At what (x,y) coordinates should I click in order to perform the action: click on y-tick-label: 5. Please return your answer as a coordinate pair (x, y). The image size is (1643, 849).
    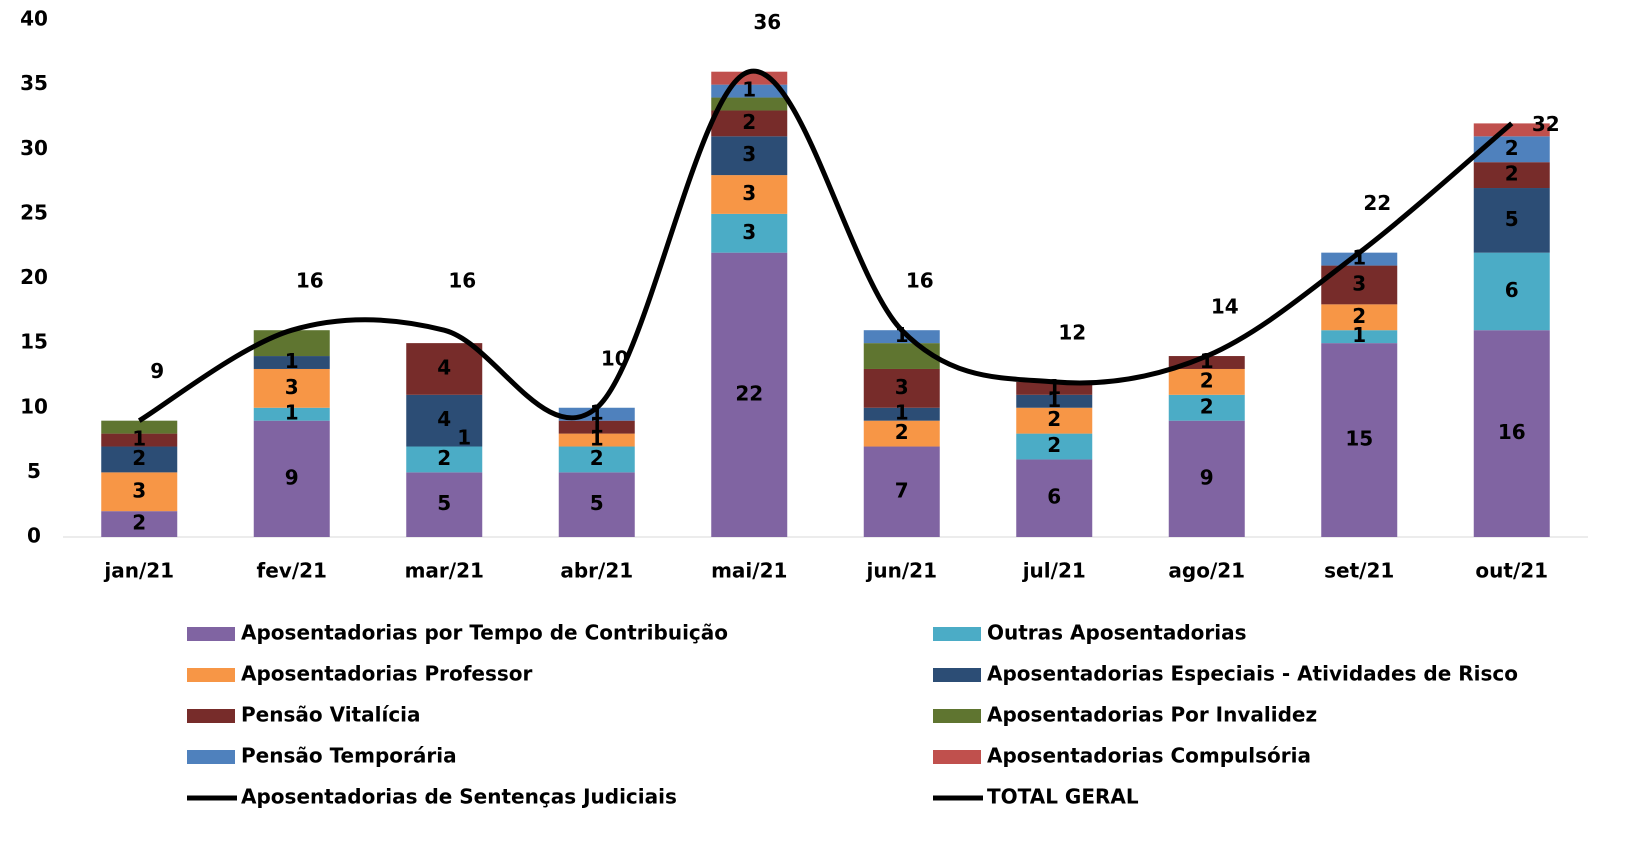
    Looking at the image, I should click on (34, 471).